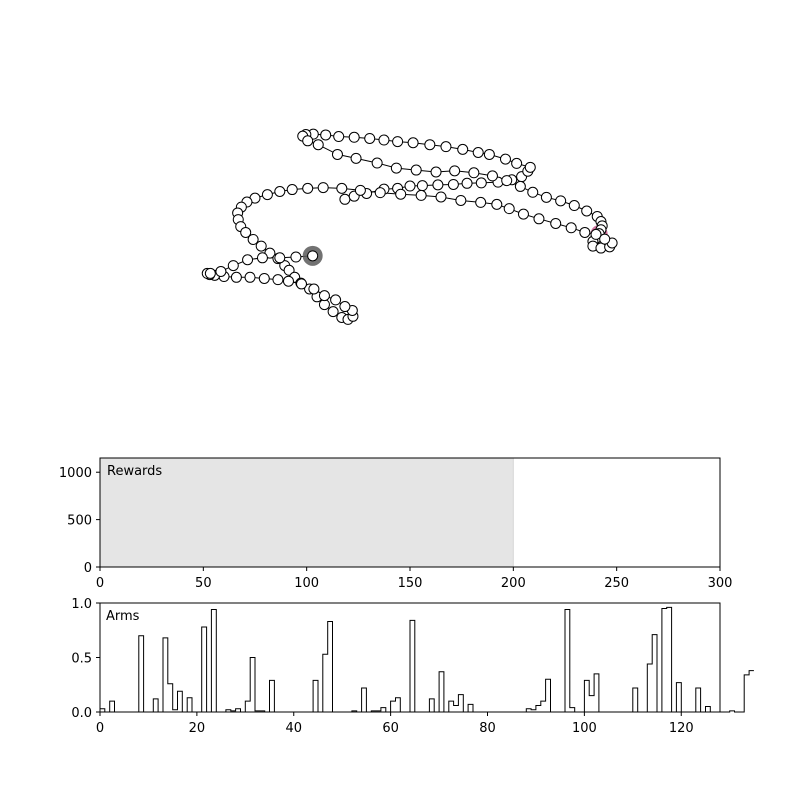 This screenshot has width=800, height=804. I want to click on arms-y-axis: 0.0 0.5 1.0, so click(85, 659).